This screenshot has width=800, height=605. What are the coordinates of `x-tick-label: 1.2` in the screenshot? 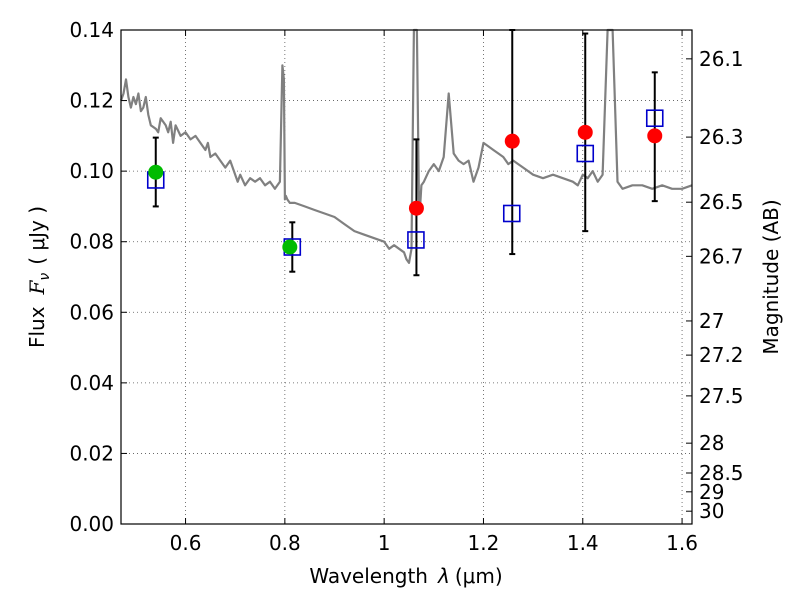 It's located at (484, 543).